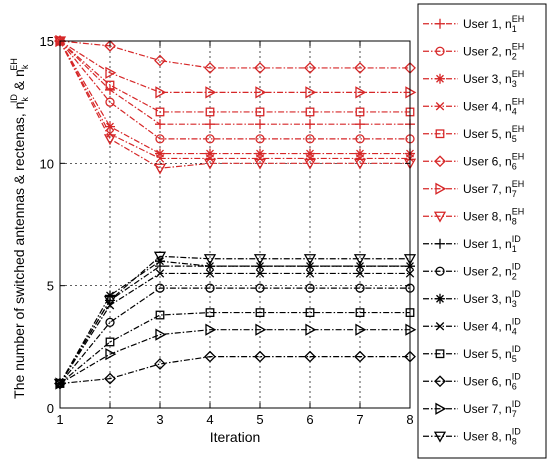 The height and width of the screenshot is (466, 550). What do you see at coordinates (492, 354) in the screenshot?
I see `legend-label: User 5, n5ID` at bounding box center [492, 354].